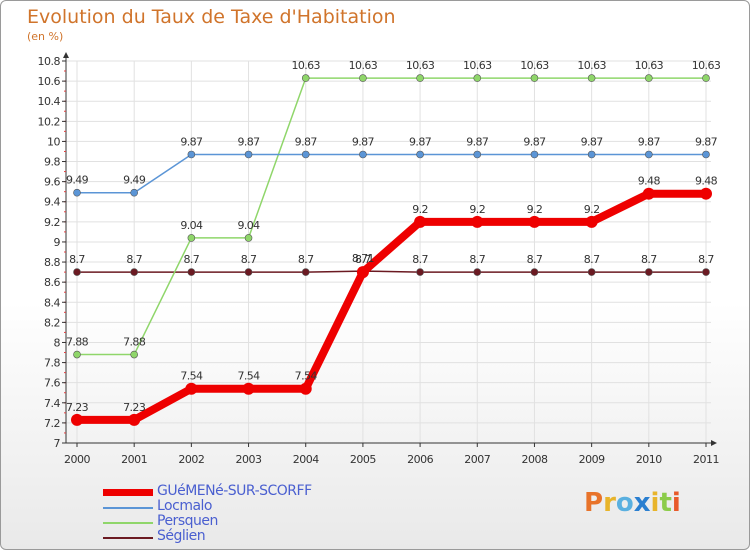  I want to click on logo-letter: P, so click(594, 503).